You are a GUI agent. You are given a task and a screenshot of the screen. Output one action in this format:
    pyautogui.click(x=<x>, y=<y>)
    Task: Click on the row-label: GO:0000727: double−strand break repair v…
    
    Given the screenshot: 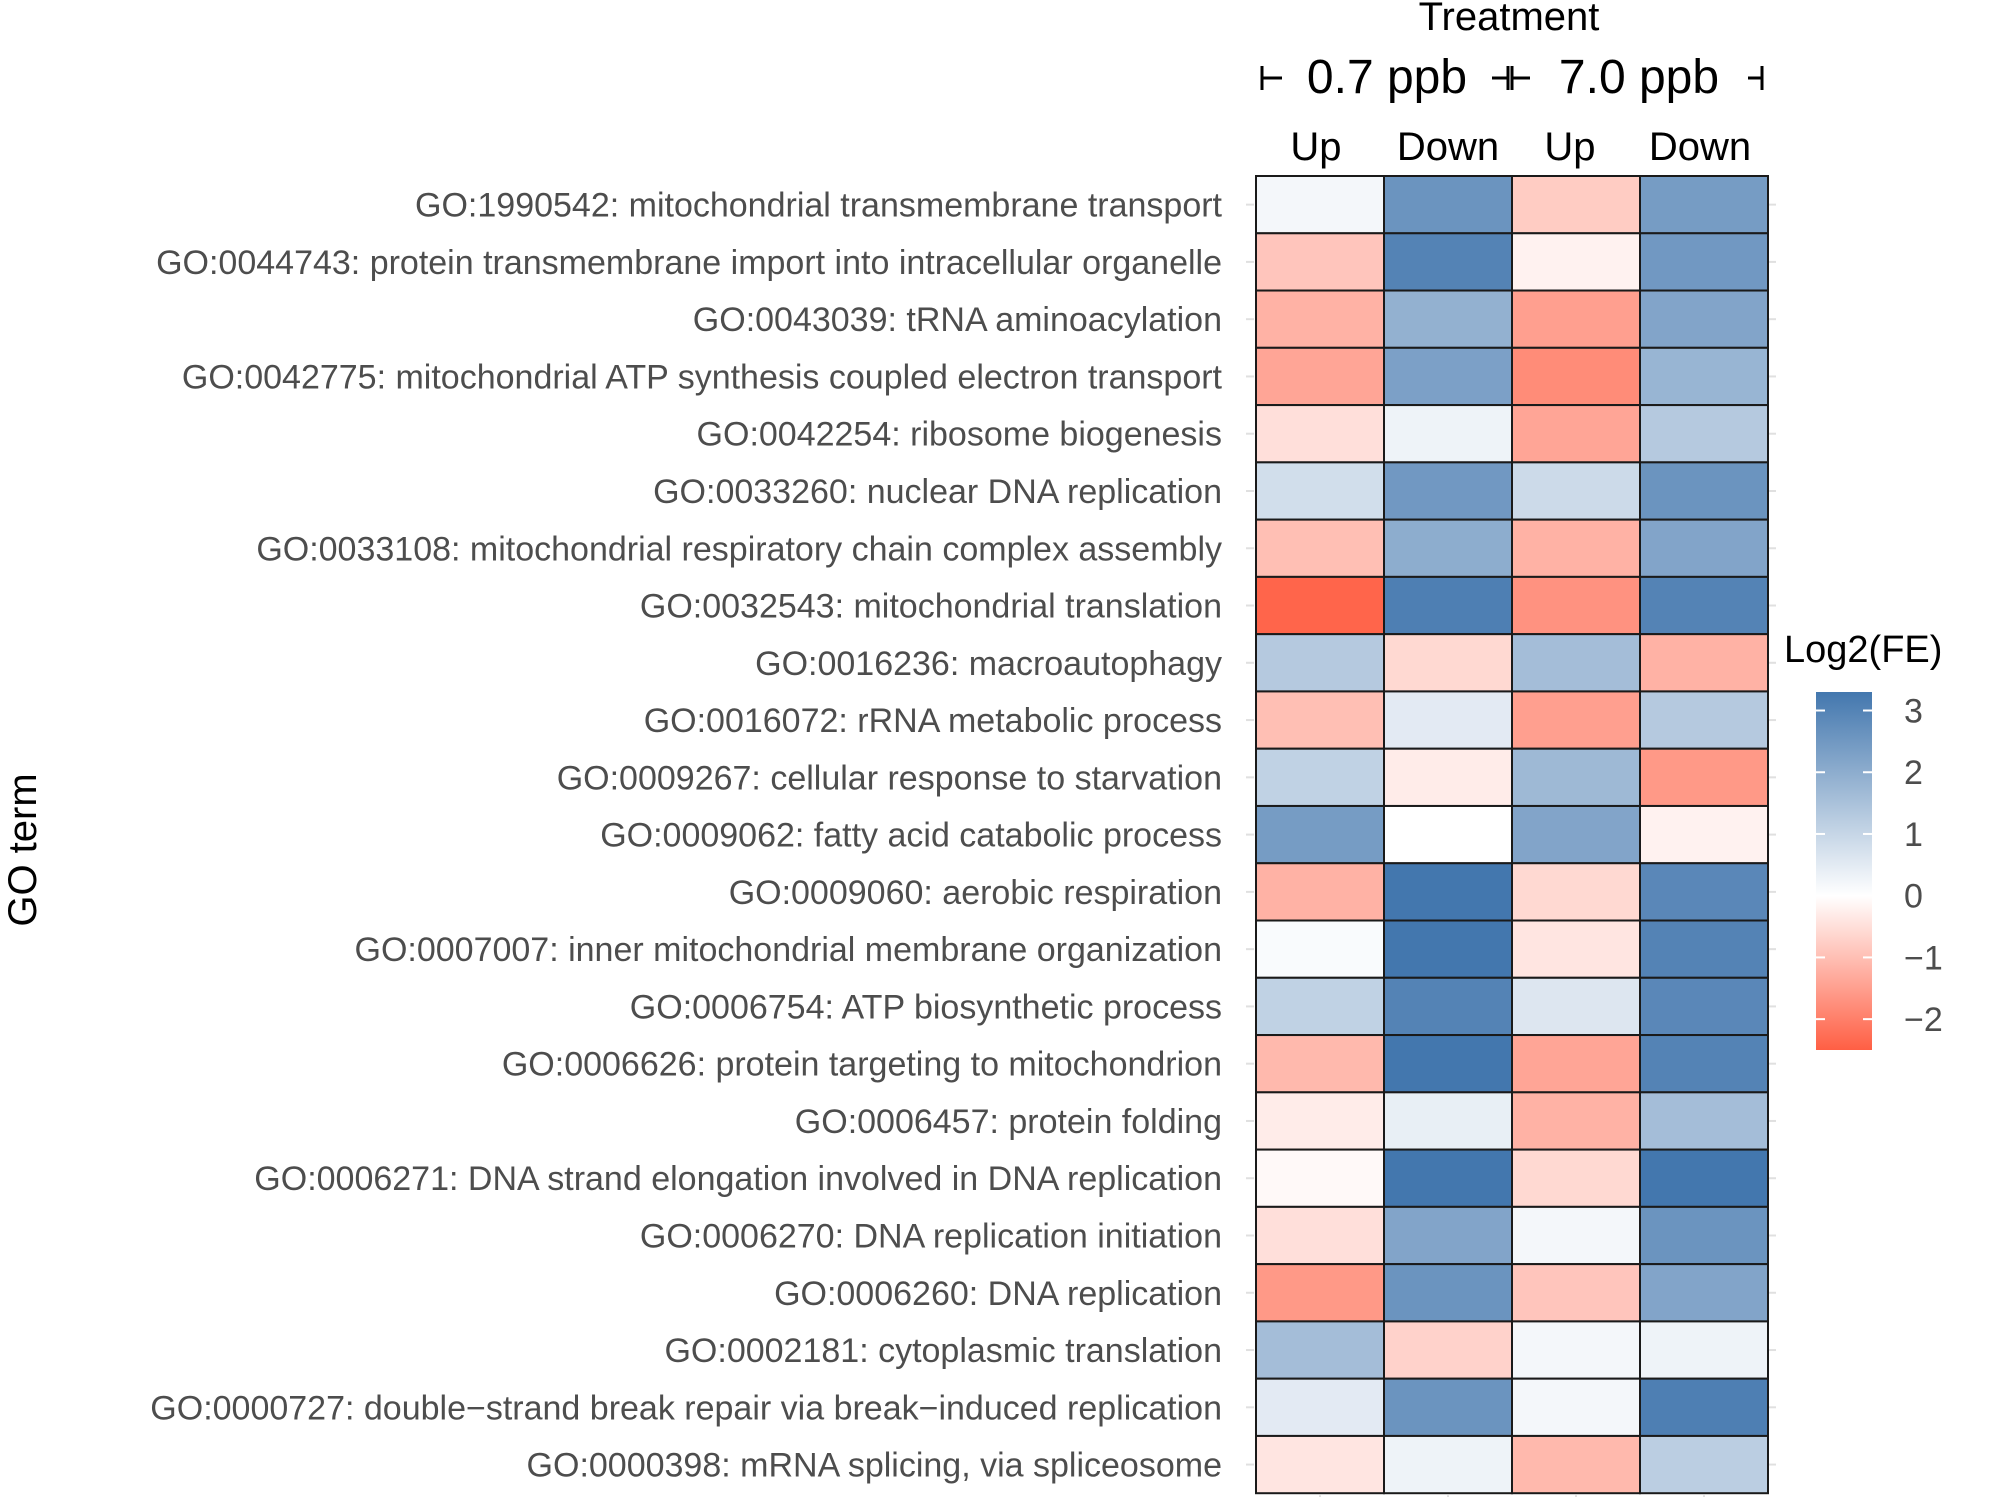 What is the action you would take?
    pyautogui.click(x=686, y=1408)
    